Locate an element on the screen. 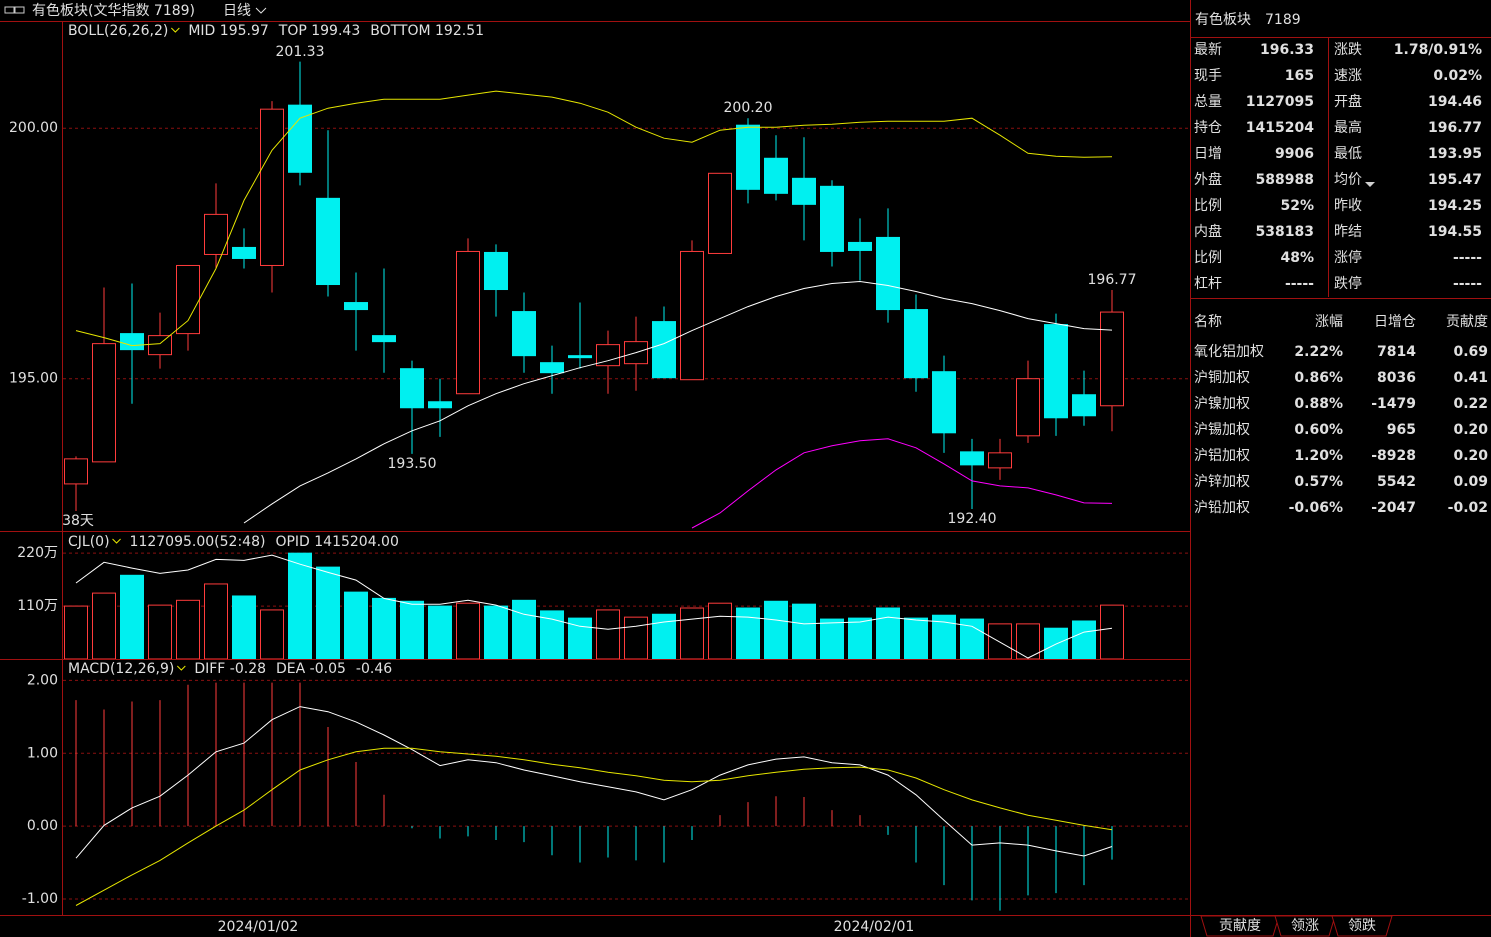 This screenshot has height=937, width=1491. line-series is located at coordinates (594, 782).